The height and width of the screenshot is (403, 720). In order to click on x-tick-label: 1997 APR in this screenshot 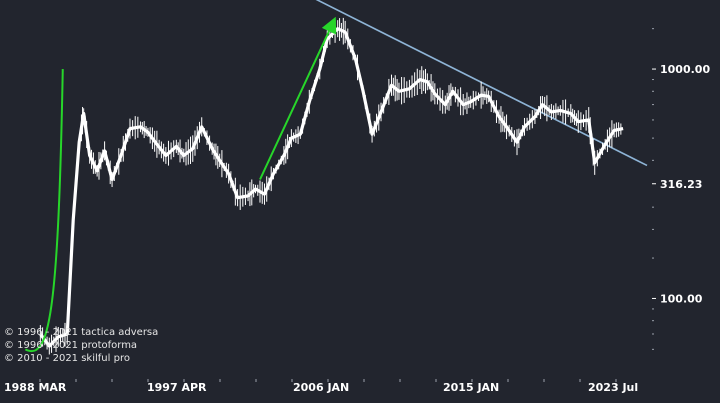, I will do `click(177, 387)`.